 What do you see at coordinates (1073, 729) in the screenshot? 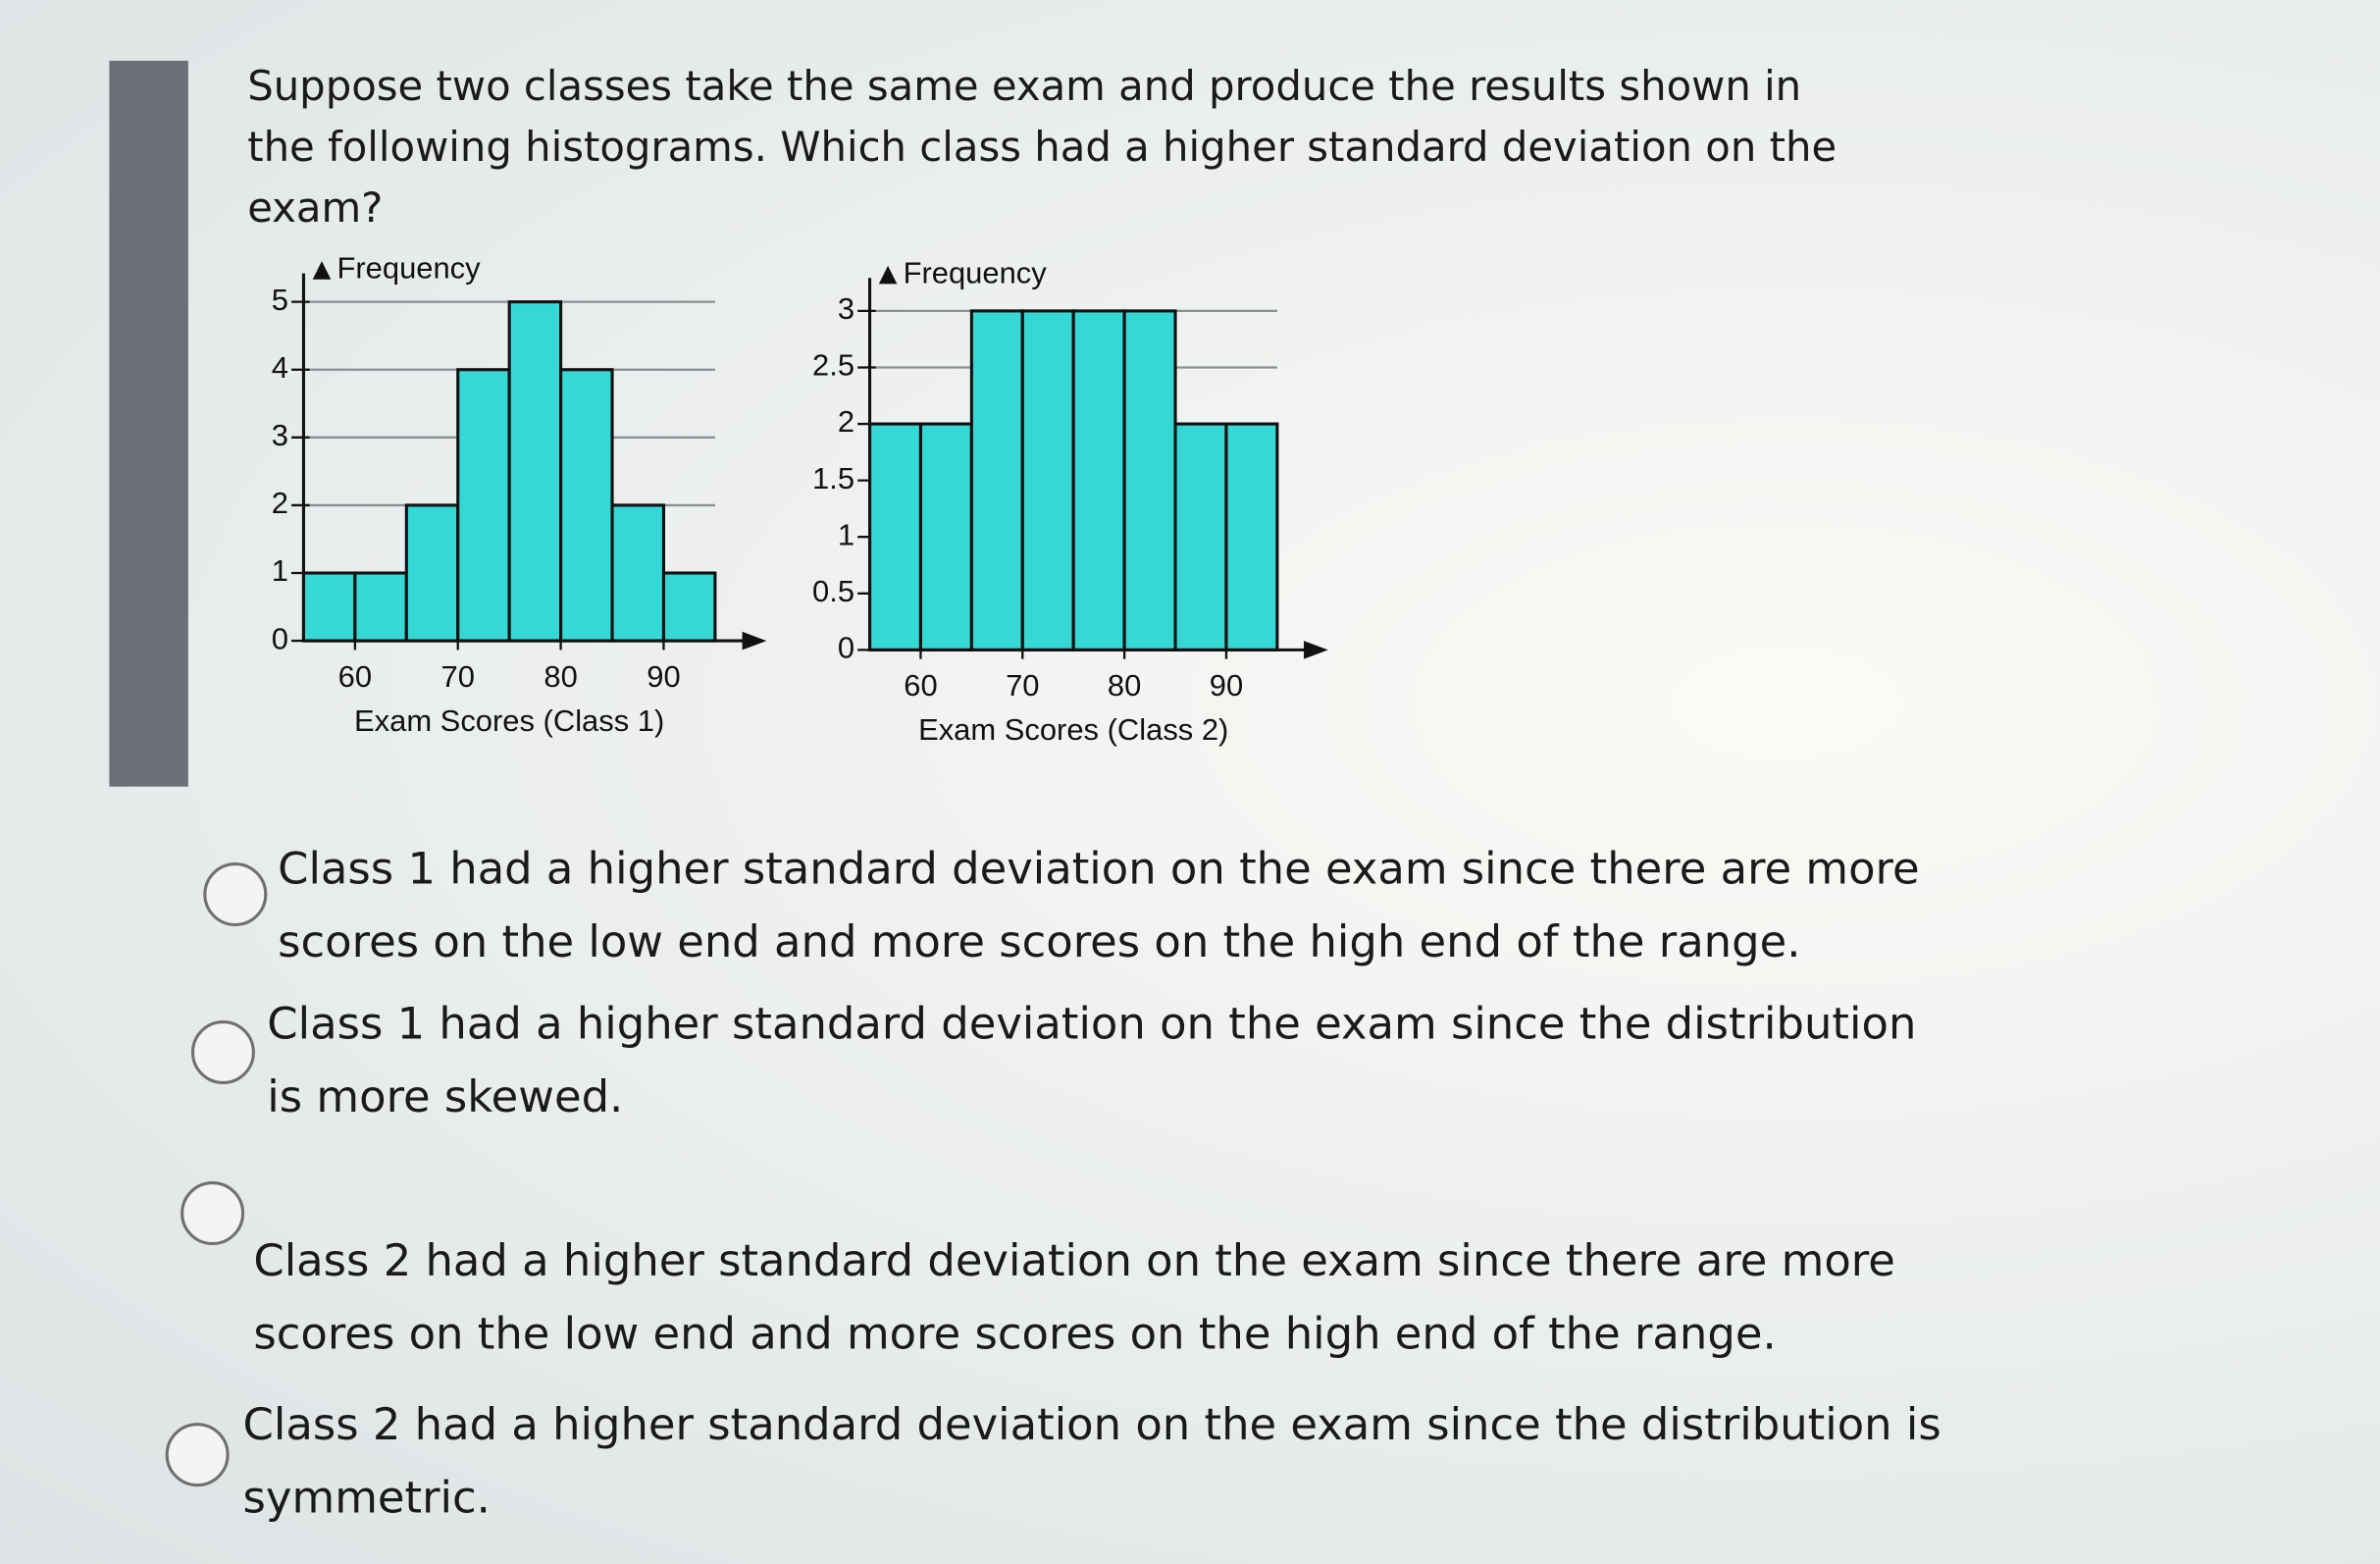
I see `x-axis-label: Exam Scores (Class 2)` at bounding box center [1073, 729].